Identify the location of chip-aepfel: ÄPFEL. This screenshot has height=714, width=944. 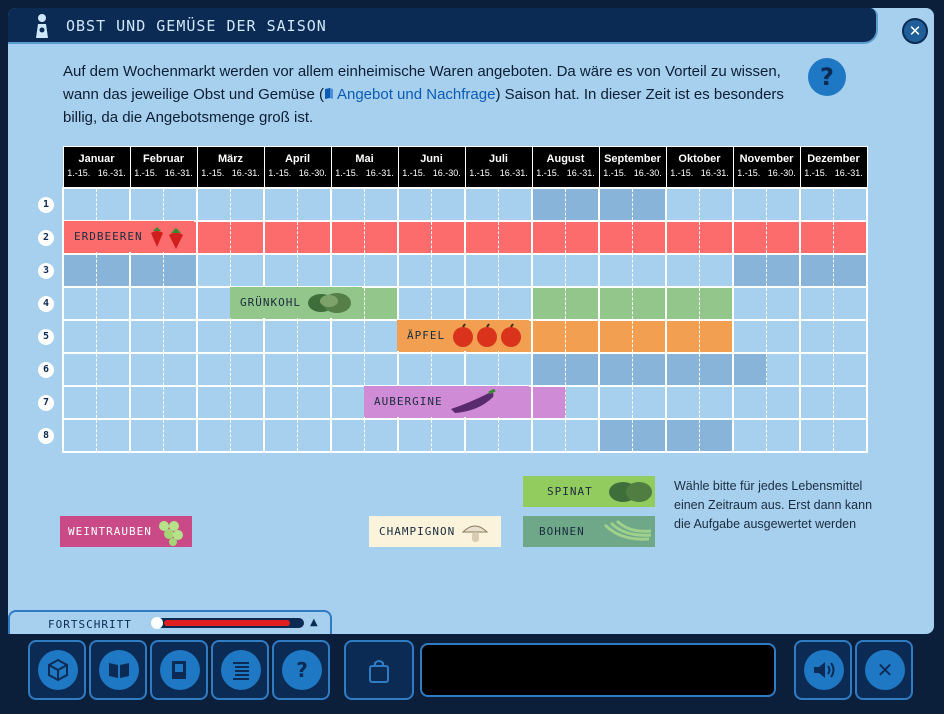
(463, 335).